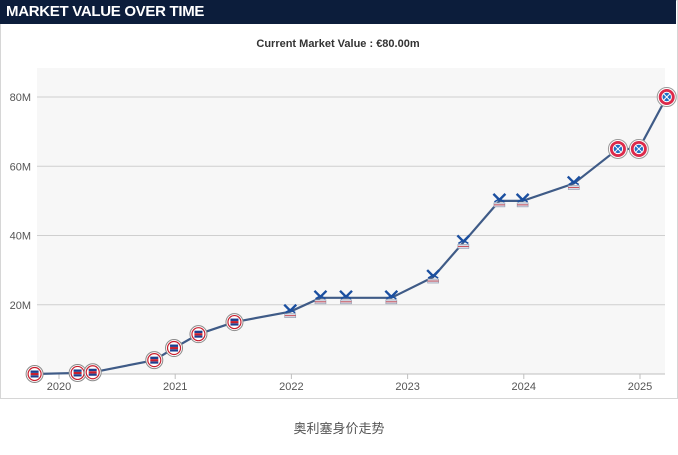 The height and width of the screenshot is (455, 678). I want to click on header-title: MARKET VALUE OVER TIME, so click(105, 11).